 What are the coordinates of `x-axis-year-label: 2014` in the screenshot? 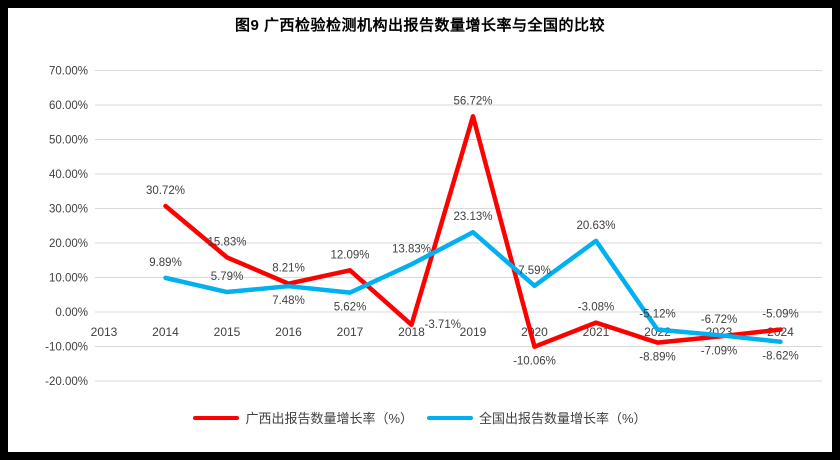 It's located at (165, 332).